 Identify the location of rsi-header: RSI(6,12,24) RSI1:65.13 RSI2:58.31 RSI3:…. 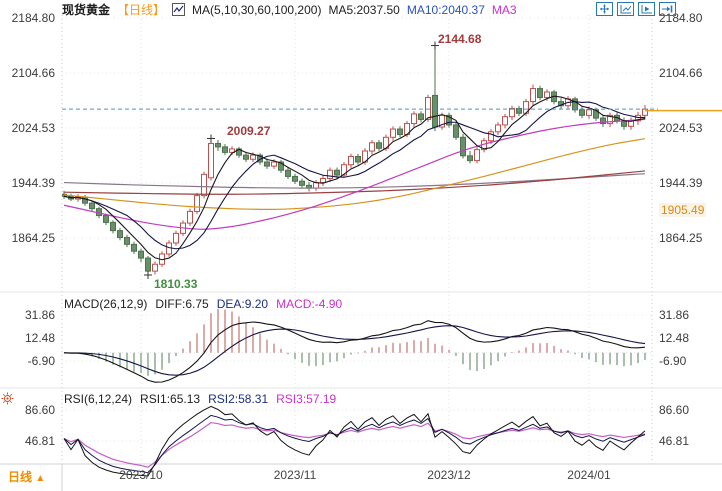
(200, 399).